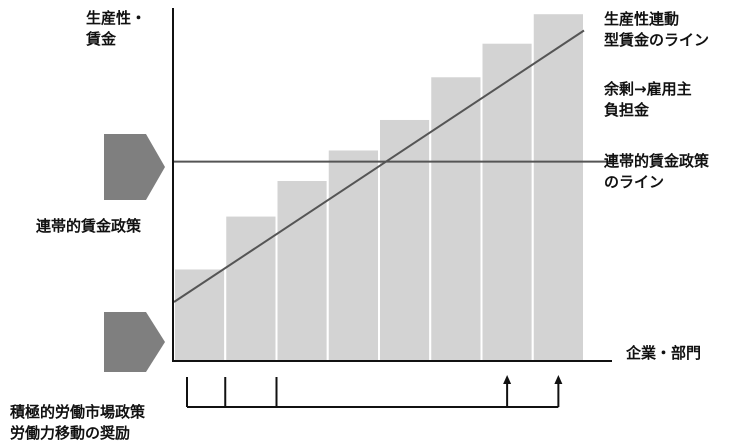 This screenshot has width=734, height=448. I want to click on y-axis-label: 生産性・ 賃金, so click(116, 29).